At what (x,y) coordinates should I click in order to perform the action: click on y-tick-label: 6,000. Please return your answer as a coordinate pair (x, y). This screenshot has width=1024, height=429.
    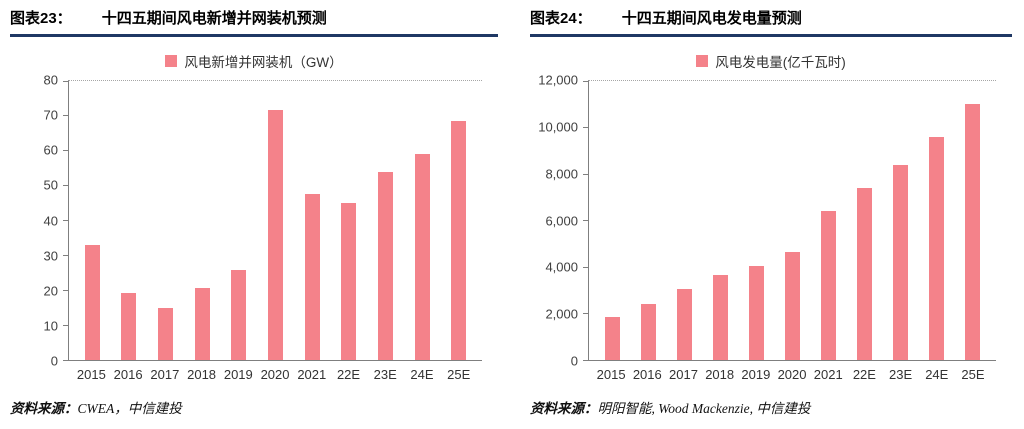
    Looking at the image, I should click on (561, 220).